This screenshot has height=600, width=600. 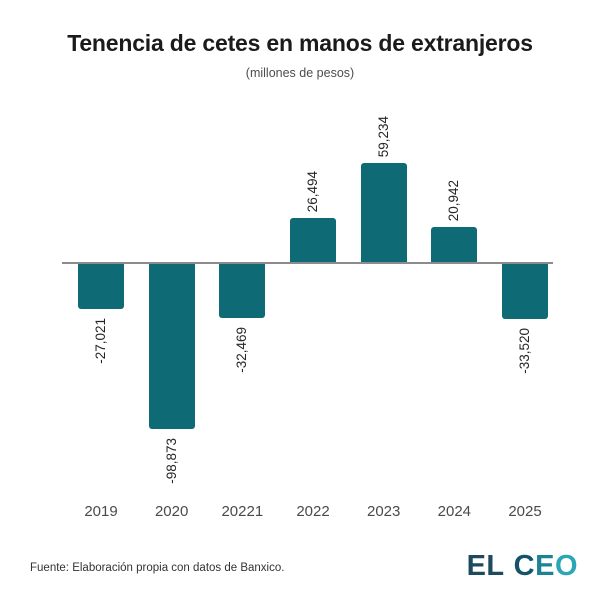 What do you see at coordinates (100, 340) in the screenshot?
I see `value-label-2019: -27,021` at bounding box center [100, 340].